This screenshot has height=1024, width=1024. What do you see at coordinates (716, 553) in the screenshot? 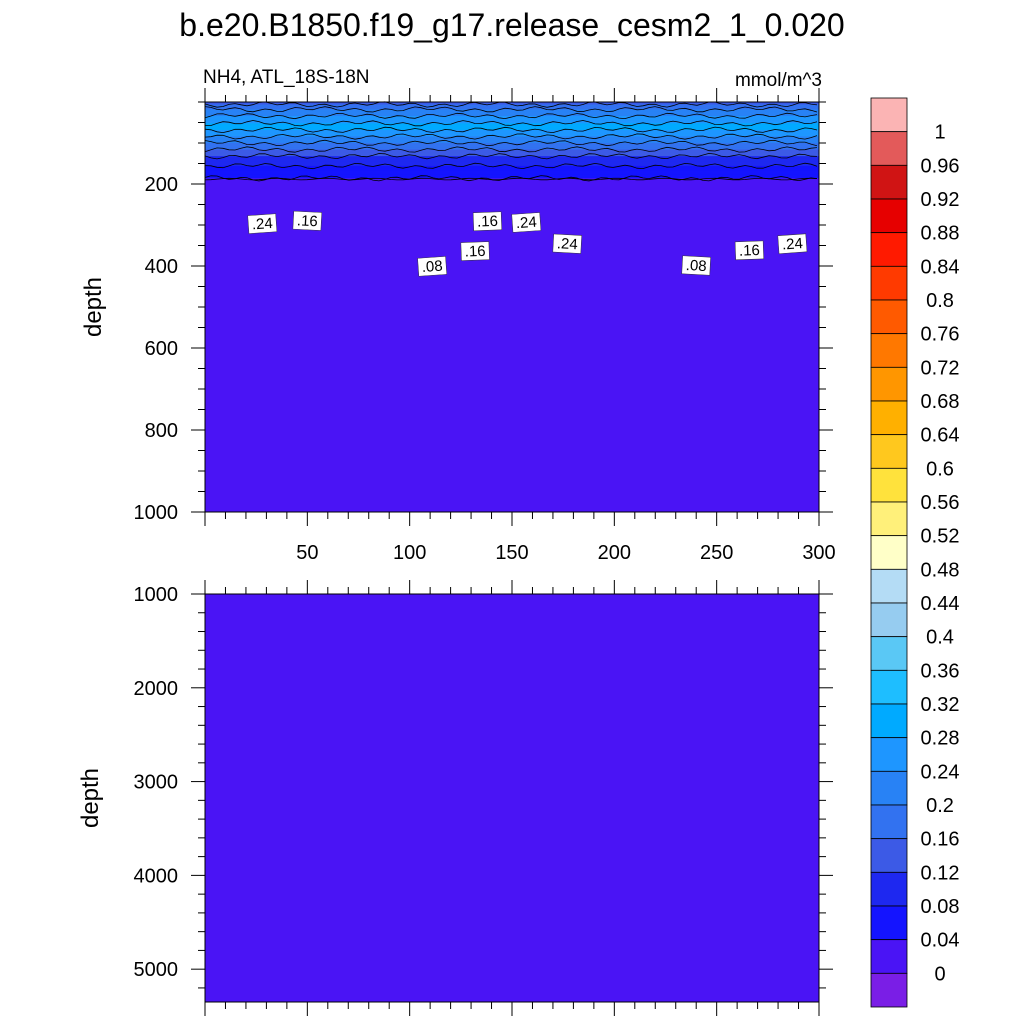
I see `upper-x-tick-label: 250` at bounding box center [716, 553].